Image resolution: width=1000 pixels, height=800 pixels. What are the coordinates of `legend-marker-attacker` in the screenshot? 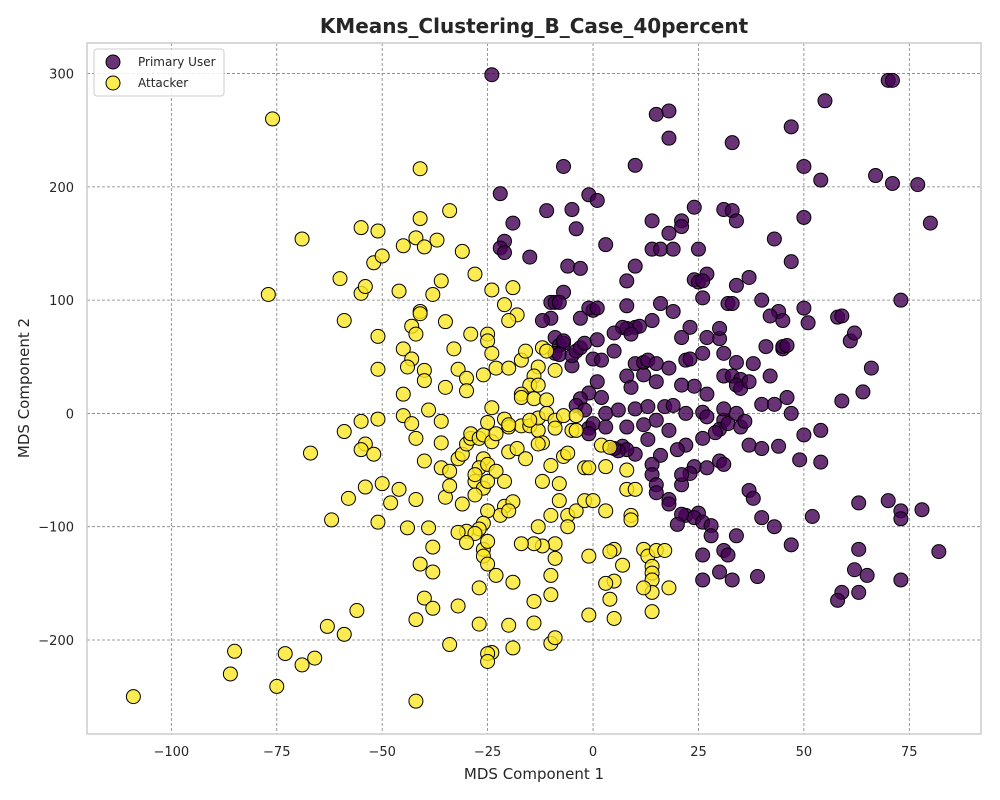 It's located at (113, 83).